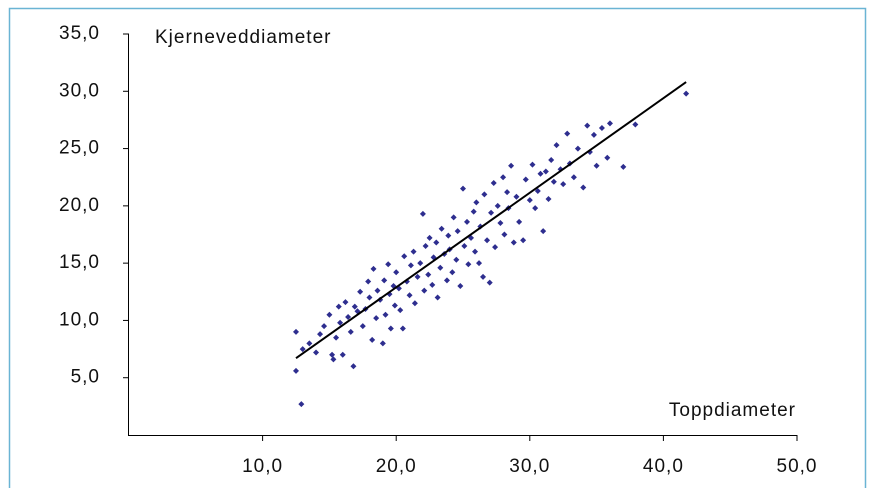  Describe the element at coordinates (732, 410) in the screenshot. I see `x-axis-label: Toppdiameter` at that location.